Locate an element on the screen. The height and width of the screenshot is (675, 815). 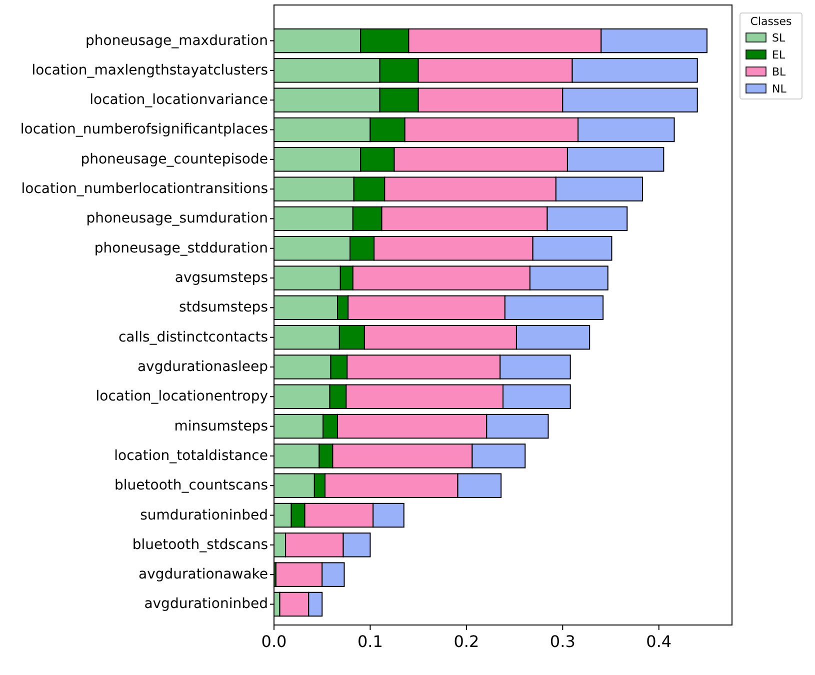
y-tick-label: phoneusage_countepisode is located at coordinates (174, 159).